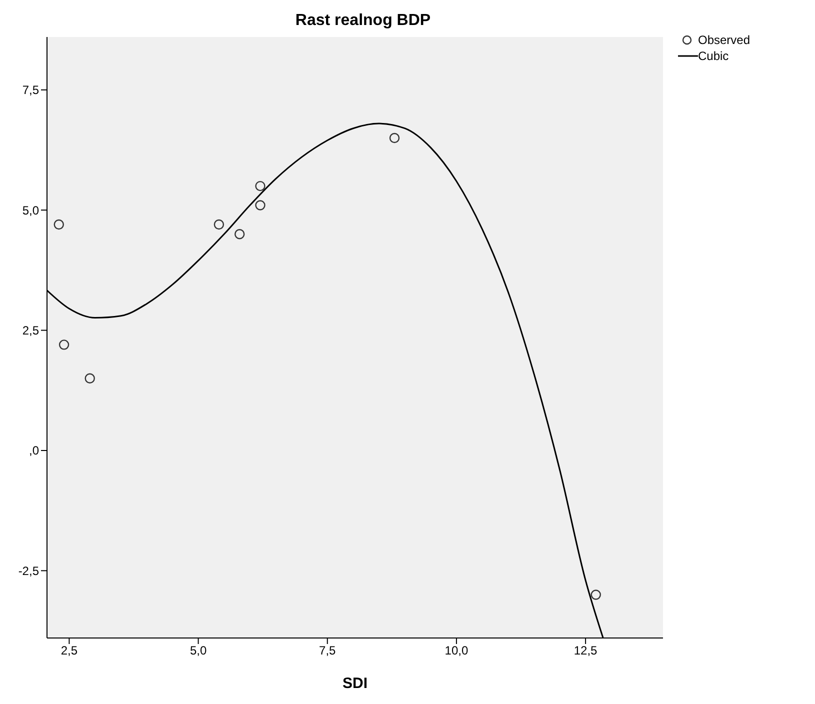 This screenshot has width=815, height=704. Describe the element at coordinates (355, 683) in the screenshot. I see `x-axis-title: SDI` at that location.